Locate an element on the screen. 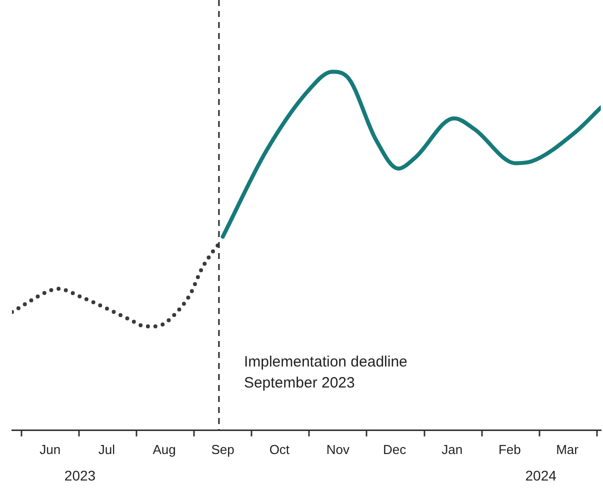 The image size is (603, 494). x-tick-label: Jan is located at coordinates (452, 449).